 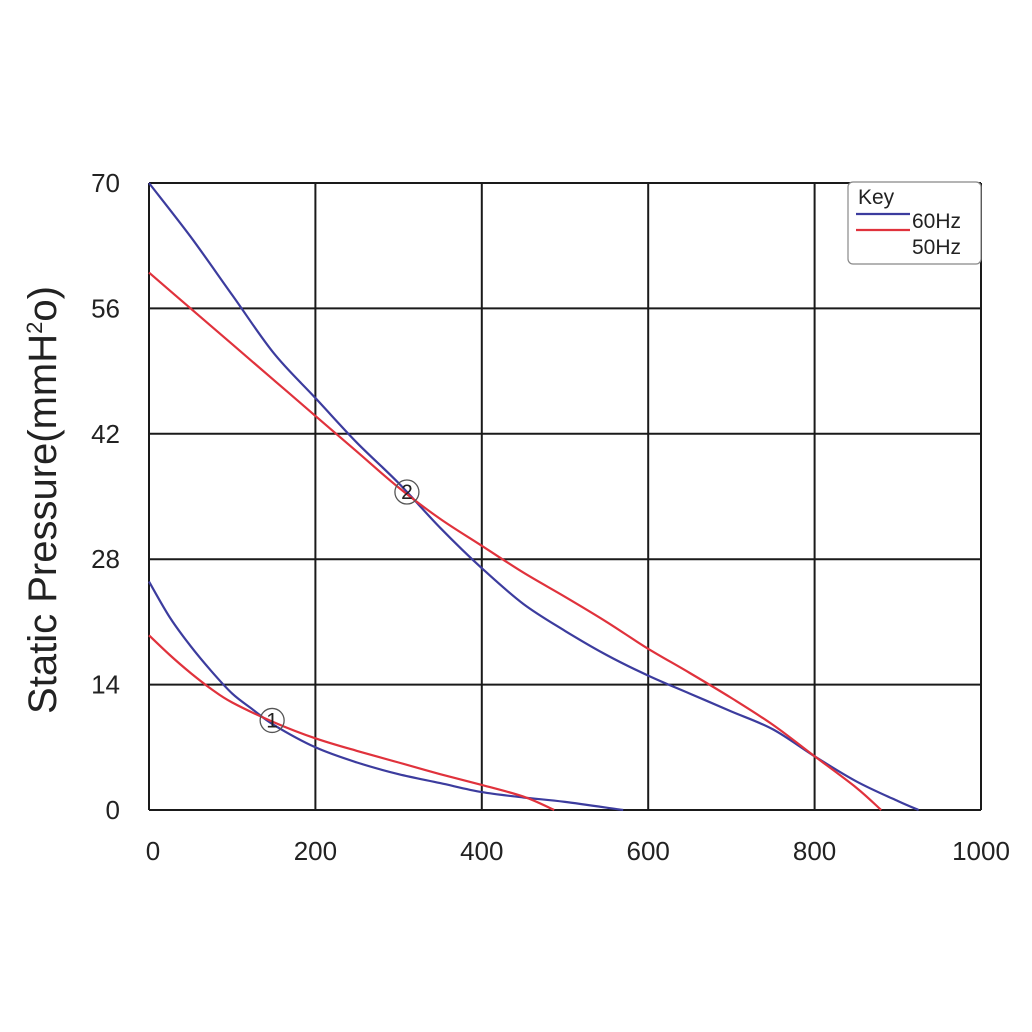 I want to click on x-tick-label: 200, so click(x=315, y=851).